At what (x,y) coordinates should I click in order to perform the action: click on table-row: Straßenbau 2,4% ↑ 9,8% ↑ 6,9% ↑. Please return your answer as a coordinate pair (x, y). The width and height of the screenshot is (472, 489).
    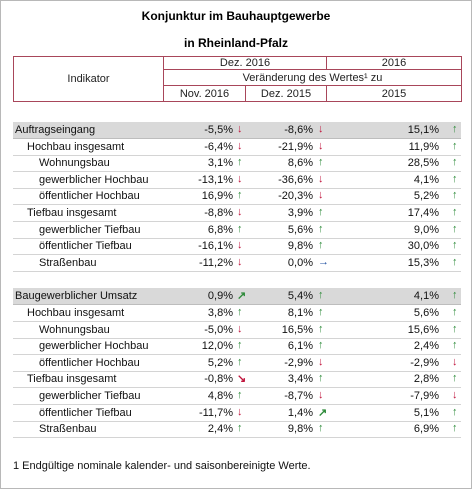
    Looking at the image, I should click on (237, 430).